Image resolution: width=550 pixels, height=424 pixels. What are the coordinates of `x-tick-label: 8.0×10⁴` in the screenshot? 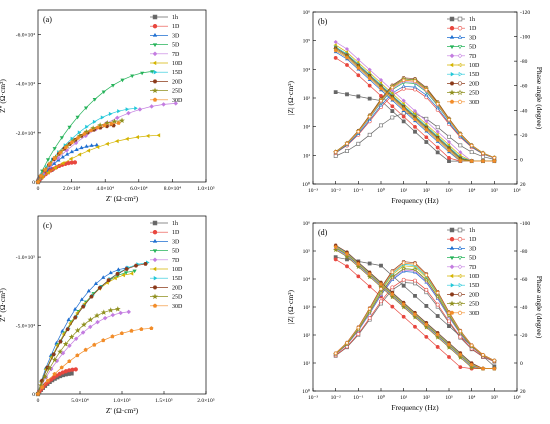 It's located at (172, 189).